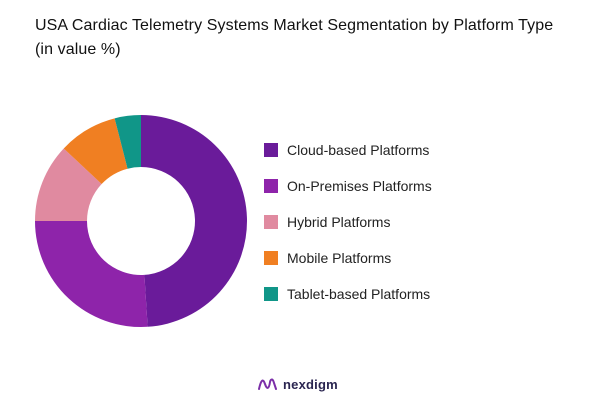 Image resolution: width=596 pixels, height=411 pixels. I want to click on legend-item-hybrid: Hybrid Platforms, so click(348, 222).